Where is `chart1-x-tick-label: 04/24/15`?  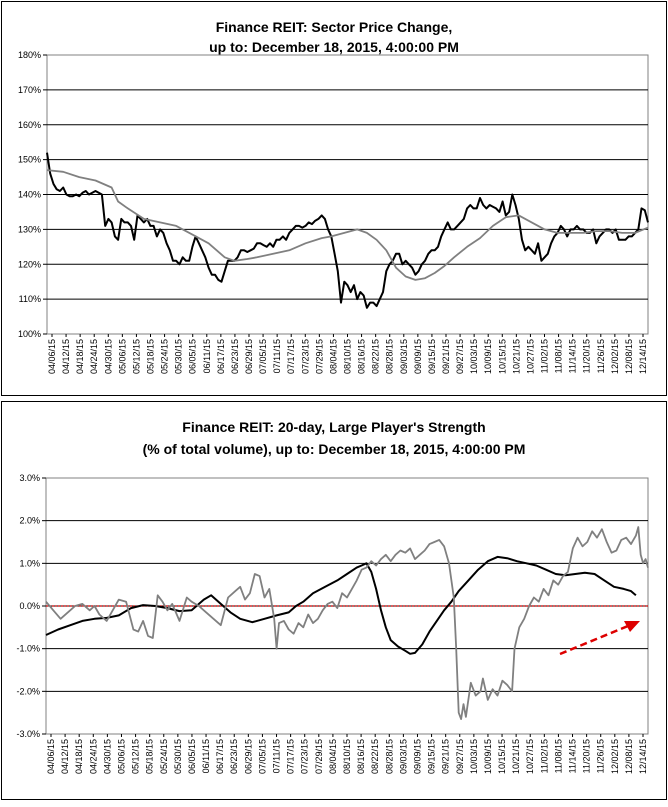
chart1-x-tick-label: 04/24/15 is located at coordinates (94, 356).